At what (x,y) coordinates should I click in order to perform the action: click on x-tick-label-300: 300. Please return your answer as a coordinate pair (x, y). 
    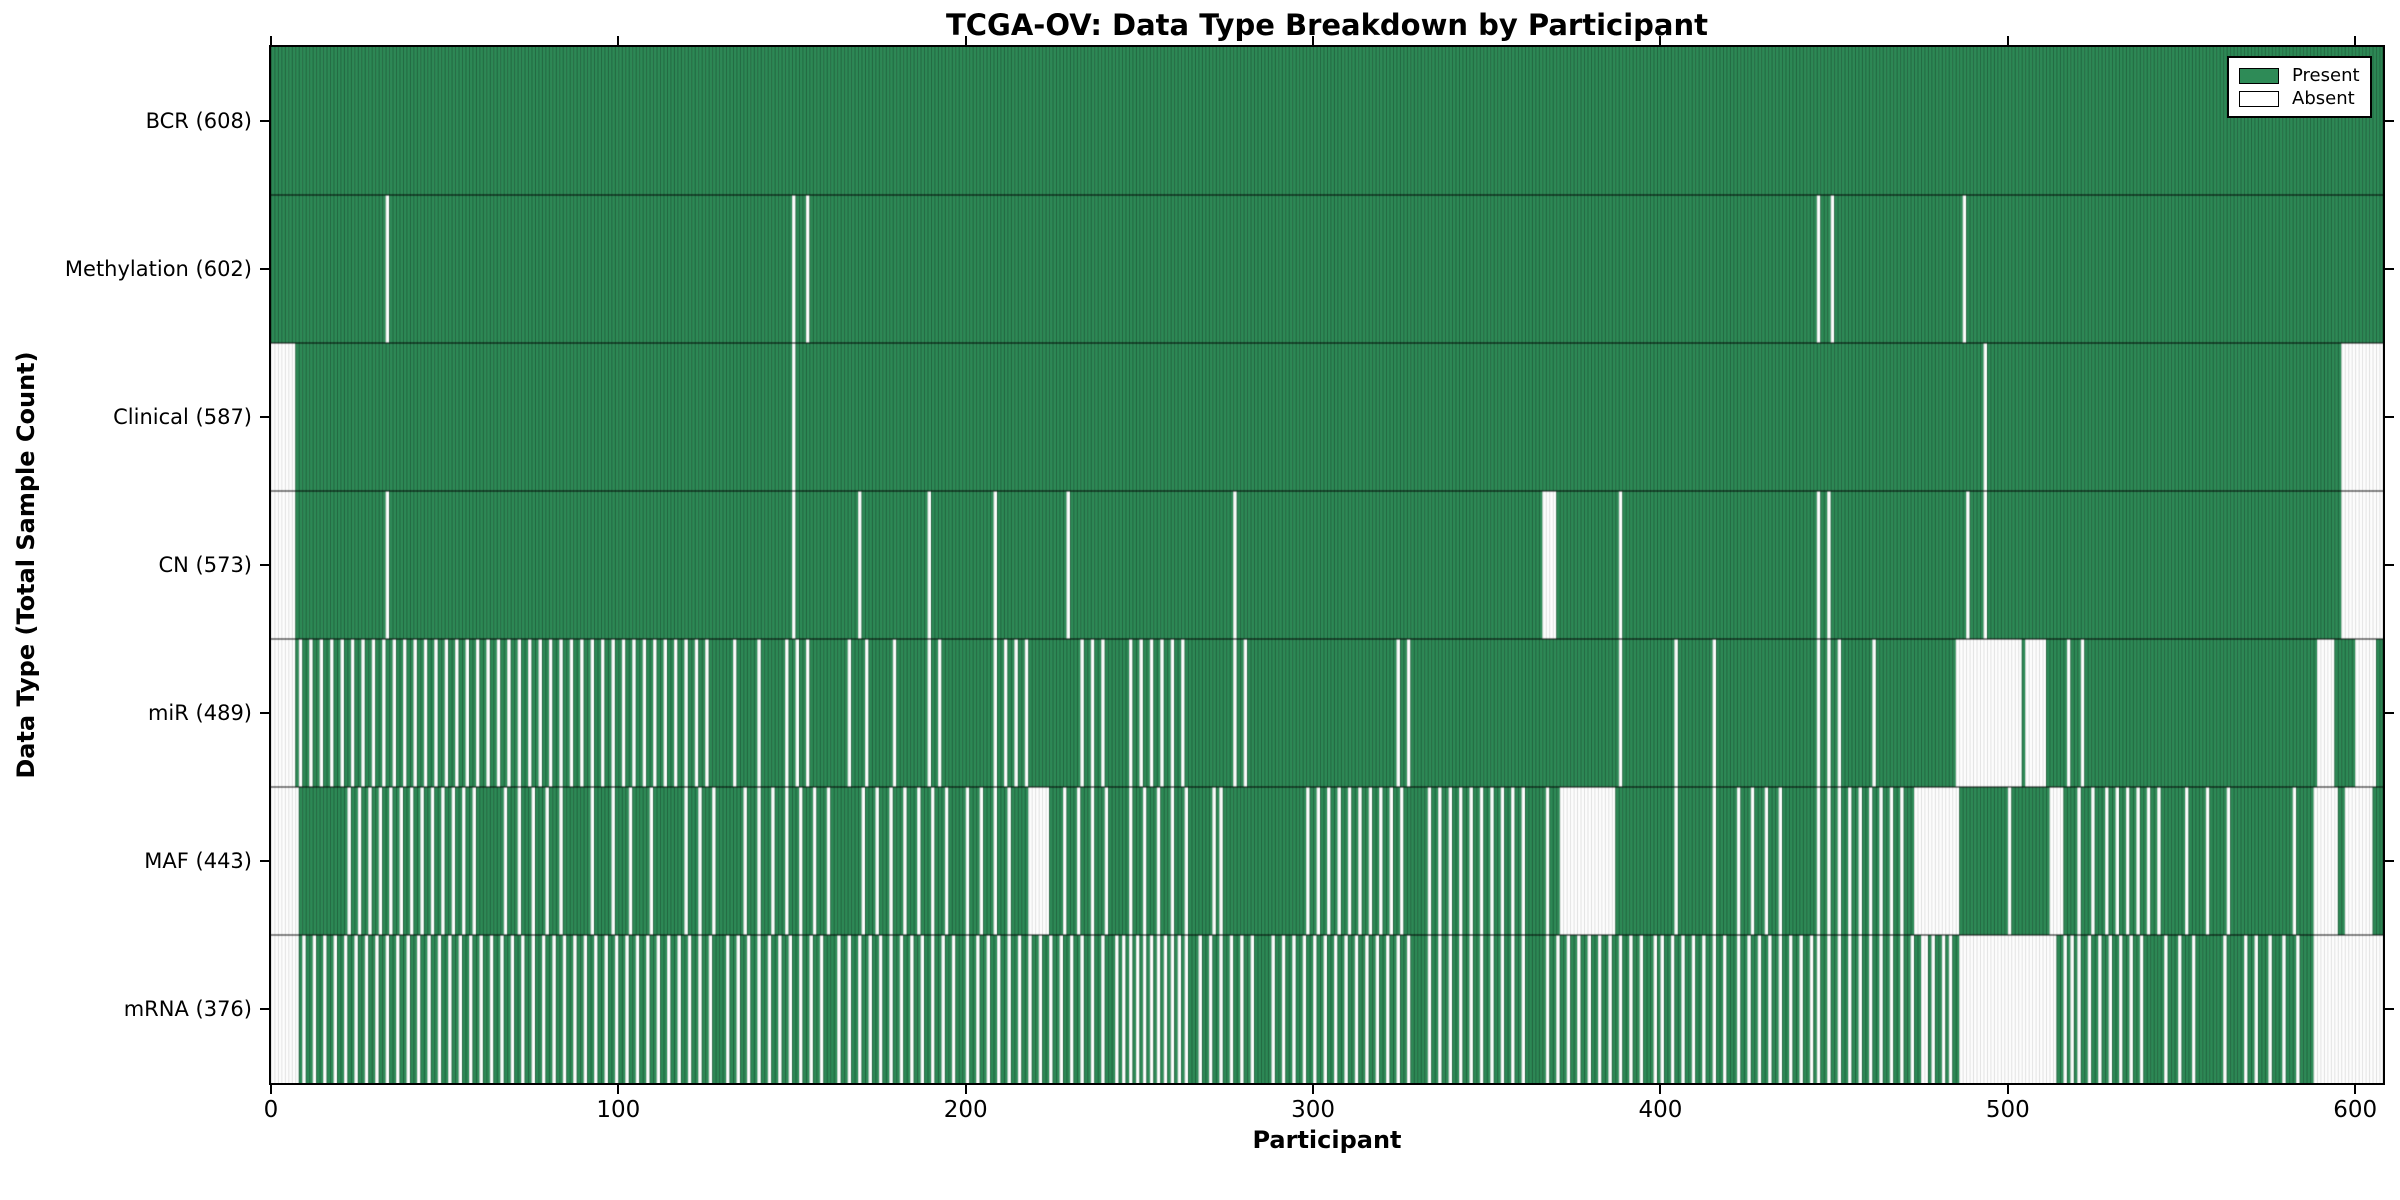
    Looking at the image, I should click on (1313, 1110).